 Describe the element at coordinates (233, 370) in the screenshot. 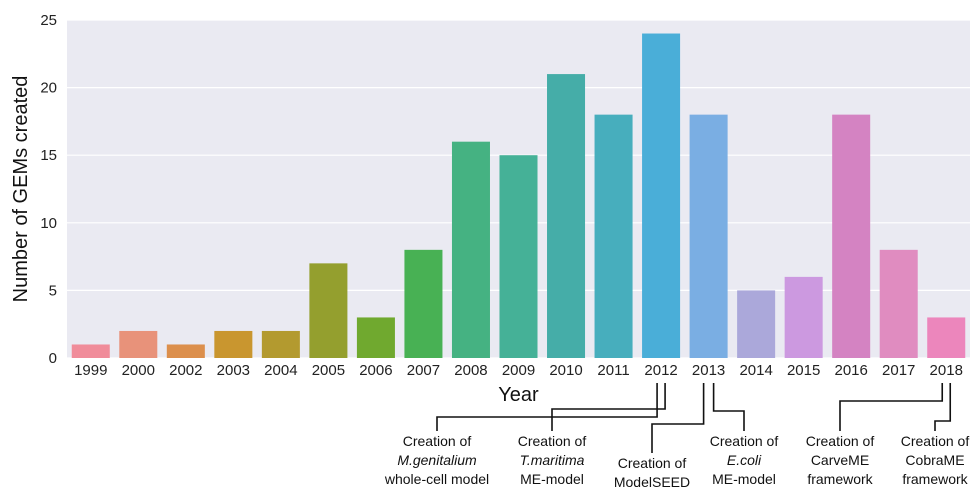

I see `x-tick-label: 2003` at that location.